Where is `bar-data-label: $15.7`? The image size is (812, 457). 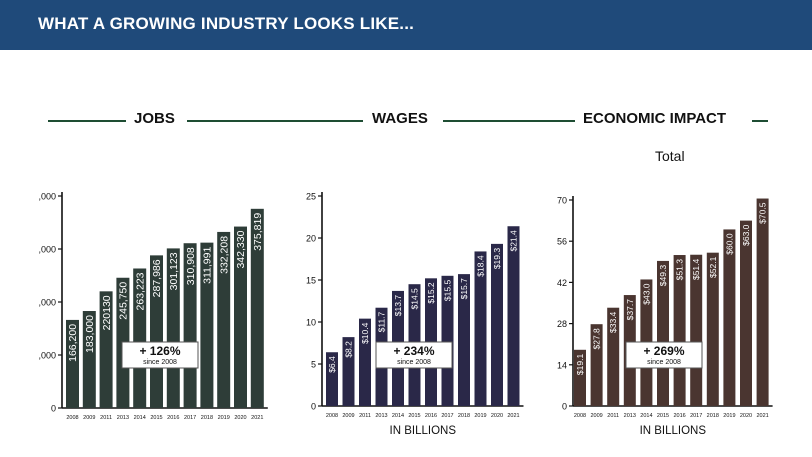
bar-data-label: $15.7 is located at coordinates (464, 289).